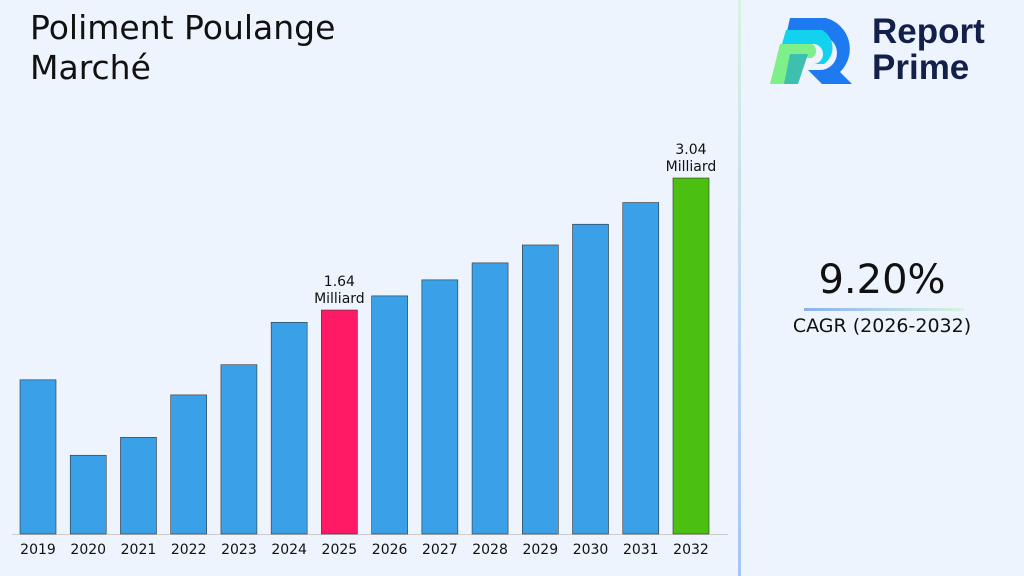  Describe the element at coordinates (38, 550) in the screenshot. I see `x-tick-label: 2019` at that location.